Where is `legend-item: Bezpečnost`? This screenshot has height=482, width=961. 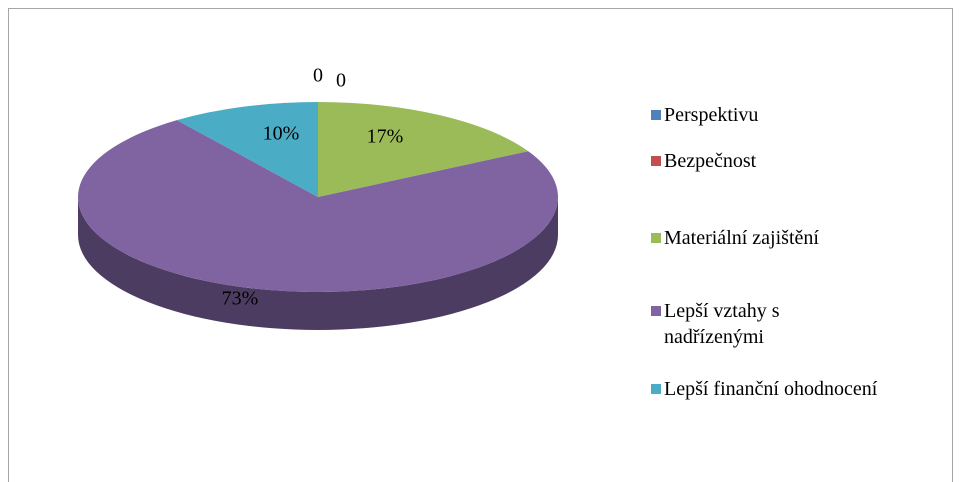 legend-item: Bezpečnost is located at coordinates (796, 161).